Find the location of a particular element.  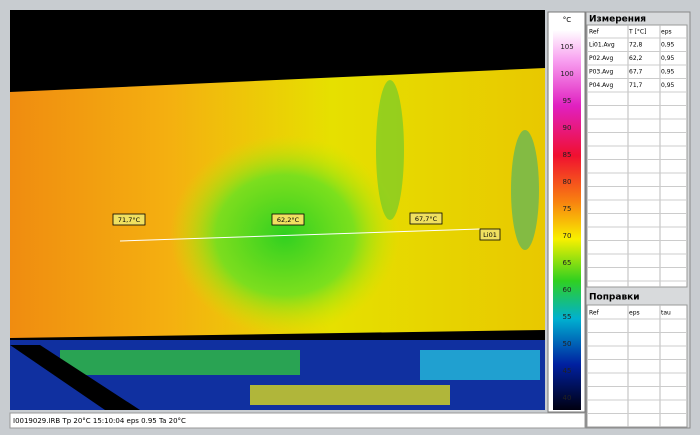

column-header: T [°C] is located at coordinates (637, 32).